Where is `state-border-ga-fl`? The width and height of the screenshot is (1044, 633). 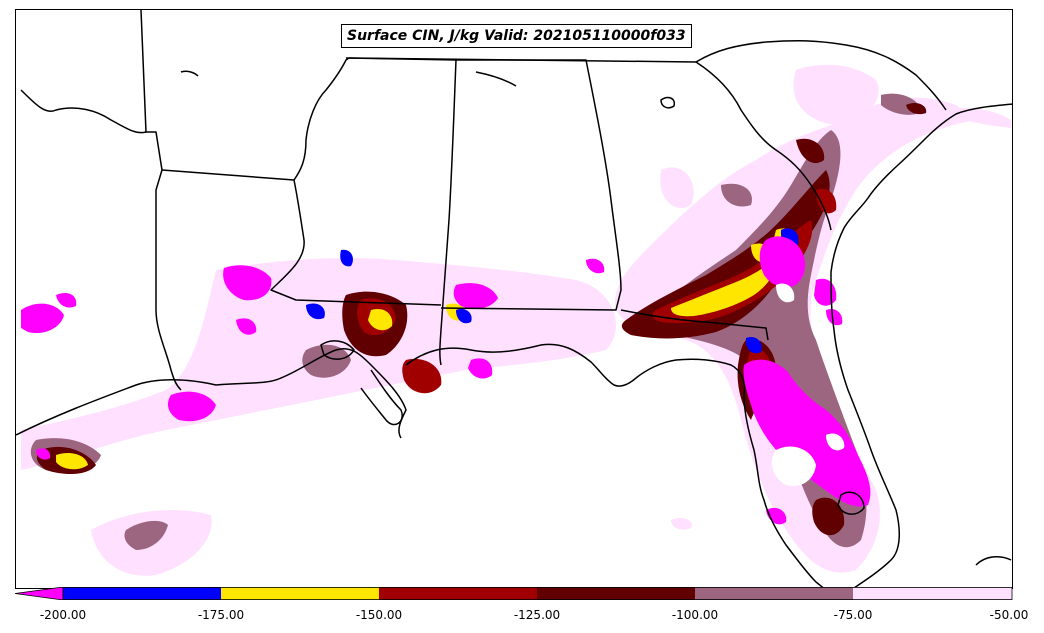 state-border-ga-fl is located at coordinates (694, 325).